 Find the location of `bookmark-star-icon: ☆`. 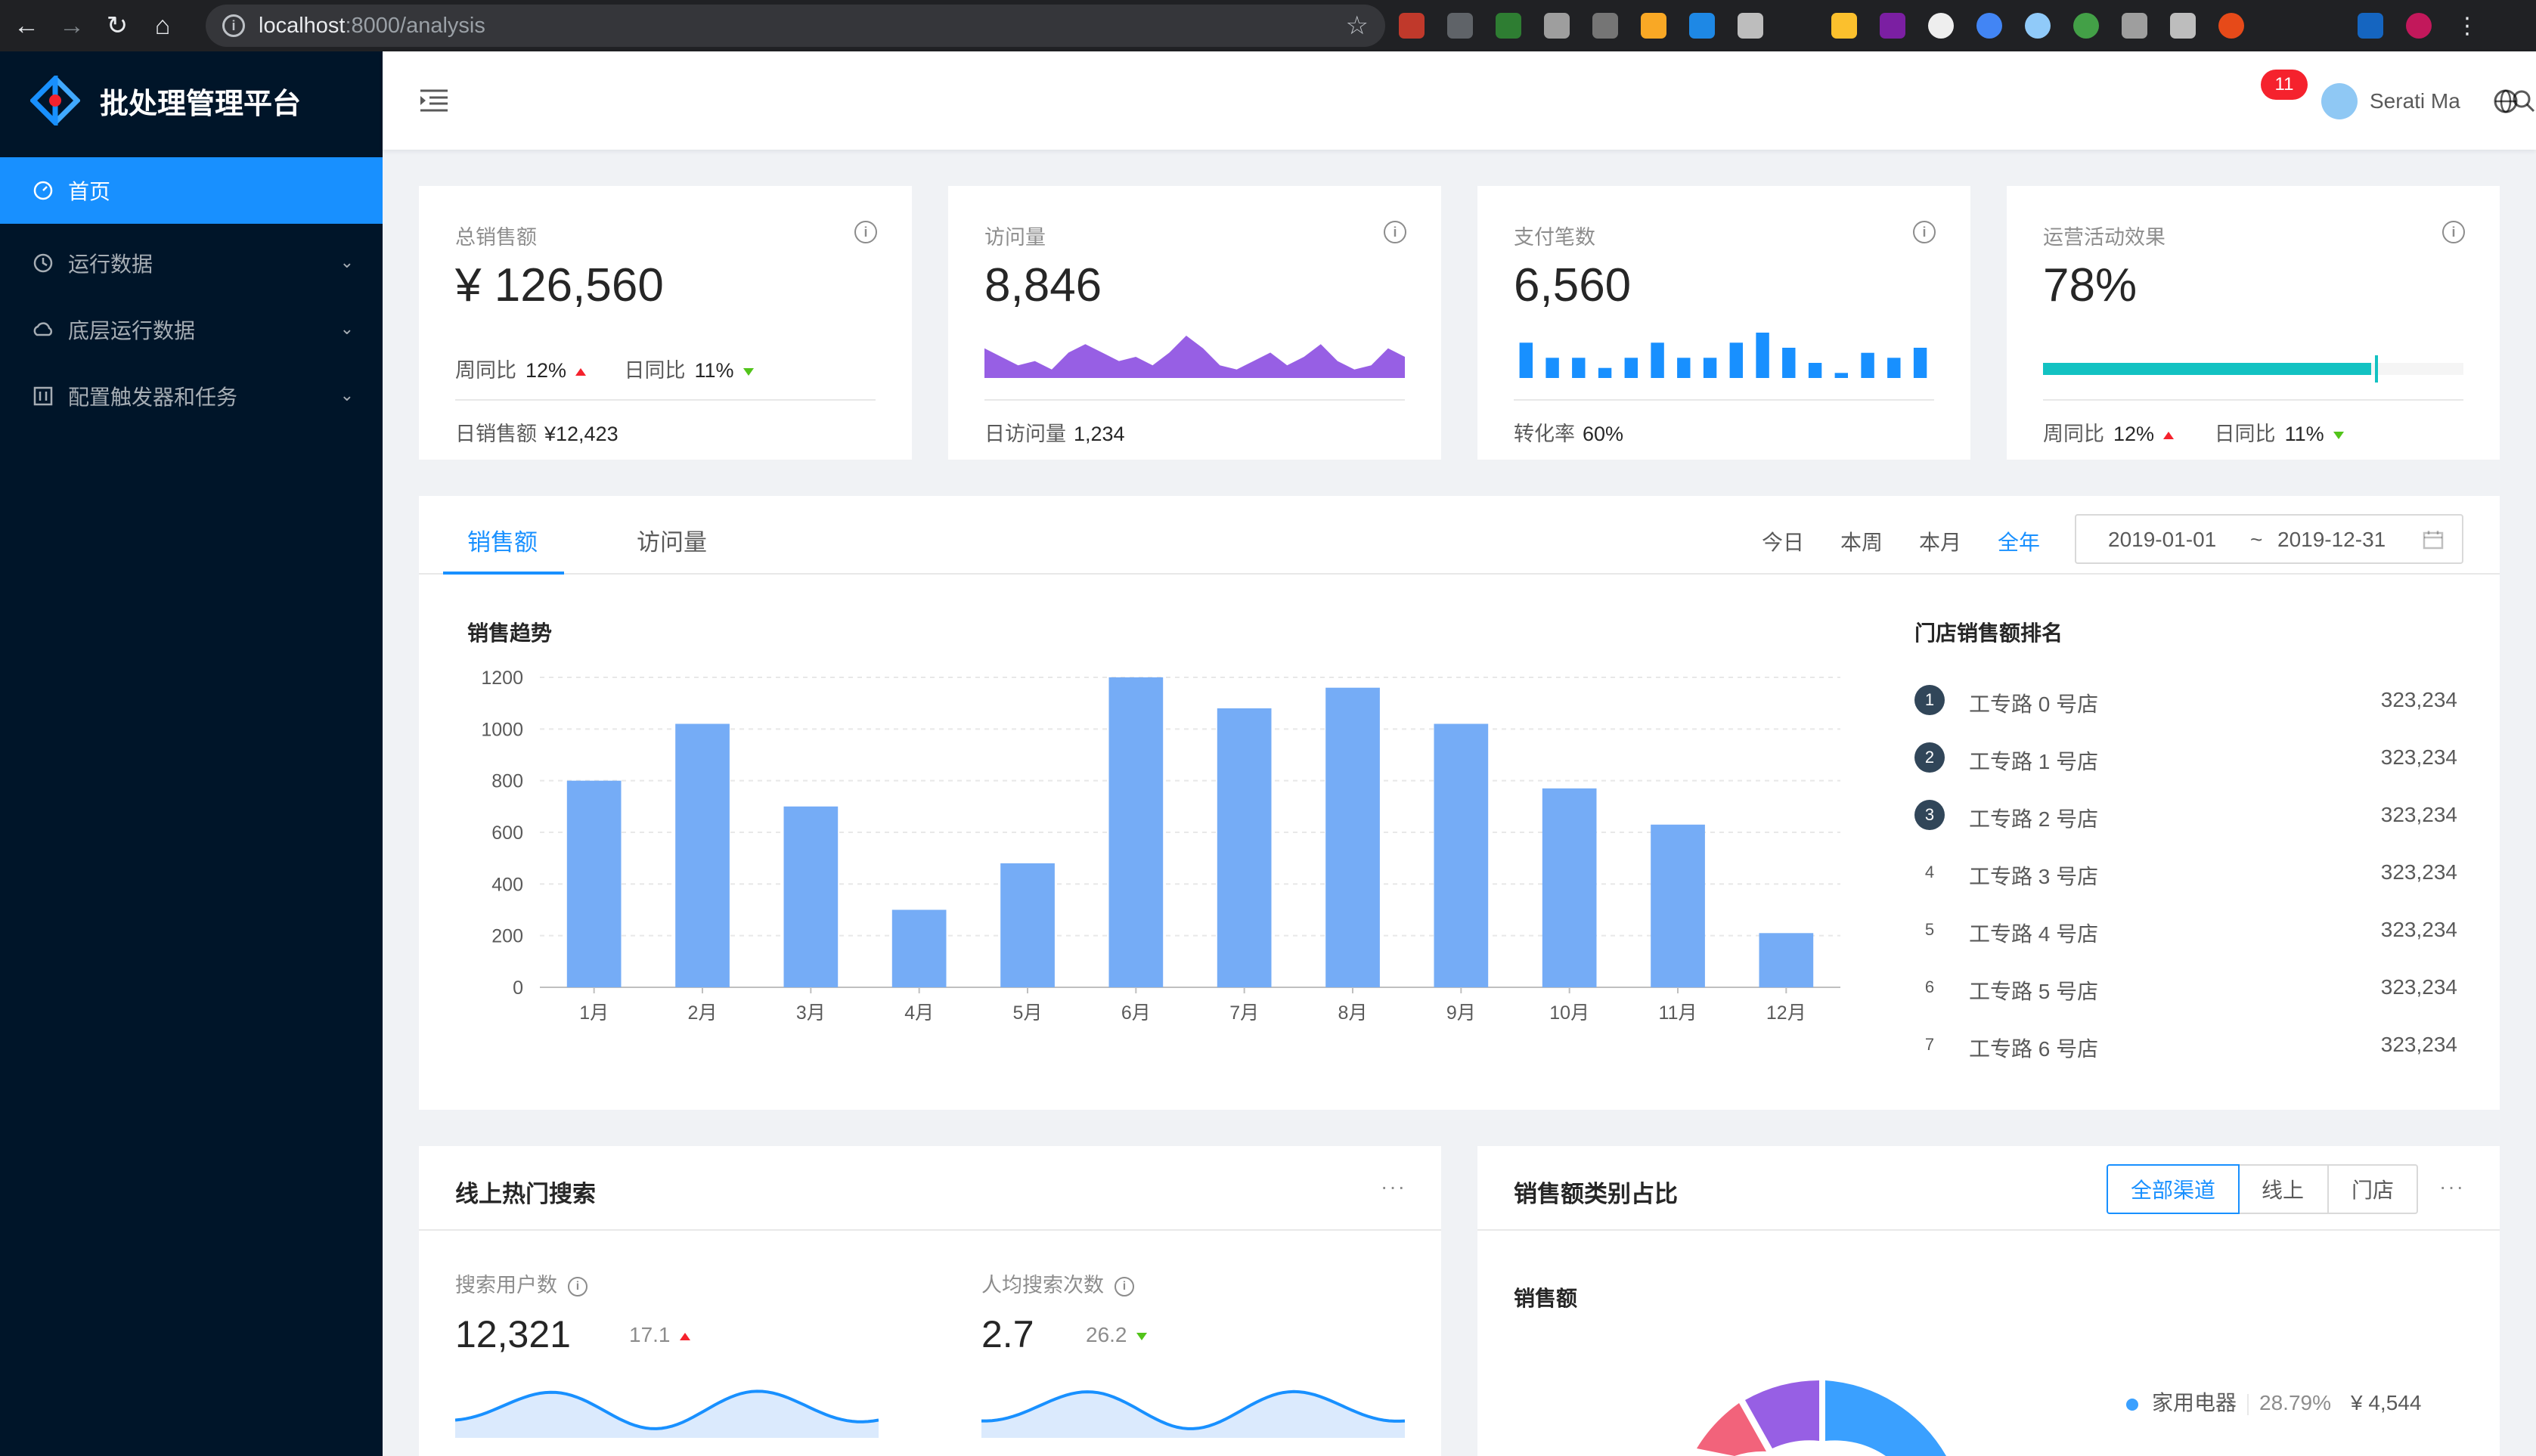

bookmark-star-icon: ☆ is located at coordinates (1357, 25).